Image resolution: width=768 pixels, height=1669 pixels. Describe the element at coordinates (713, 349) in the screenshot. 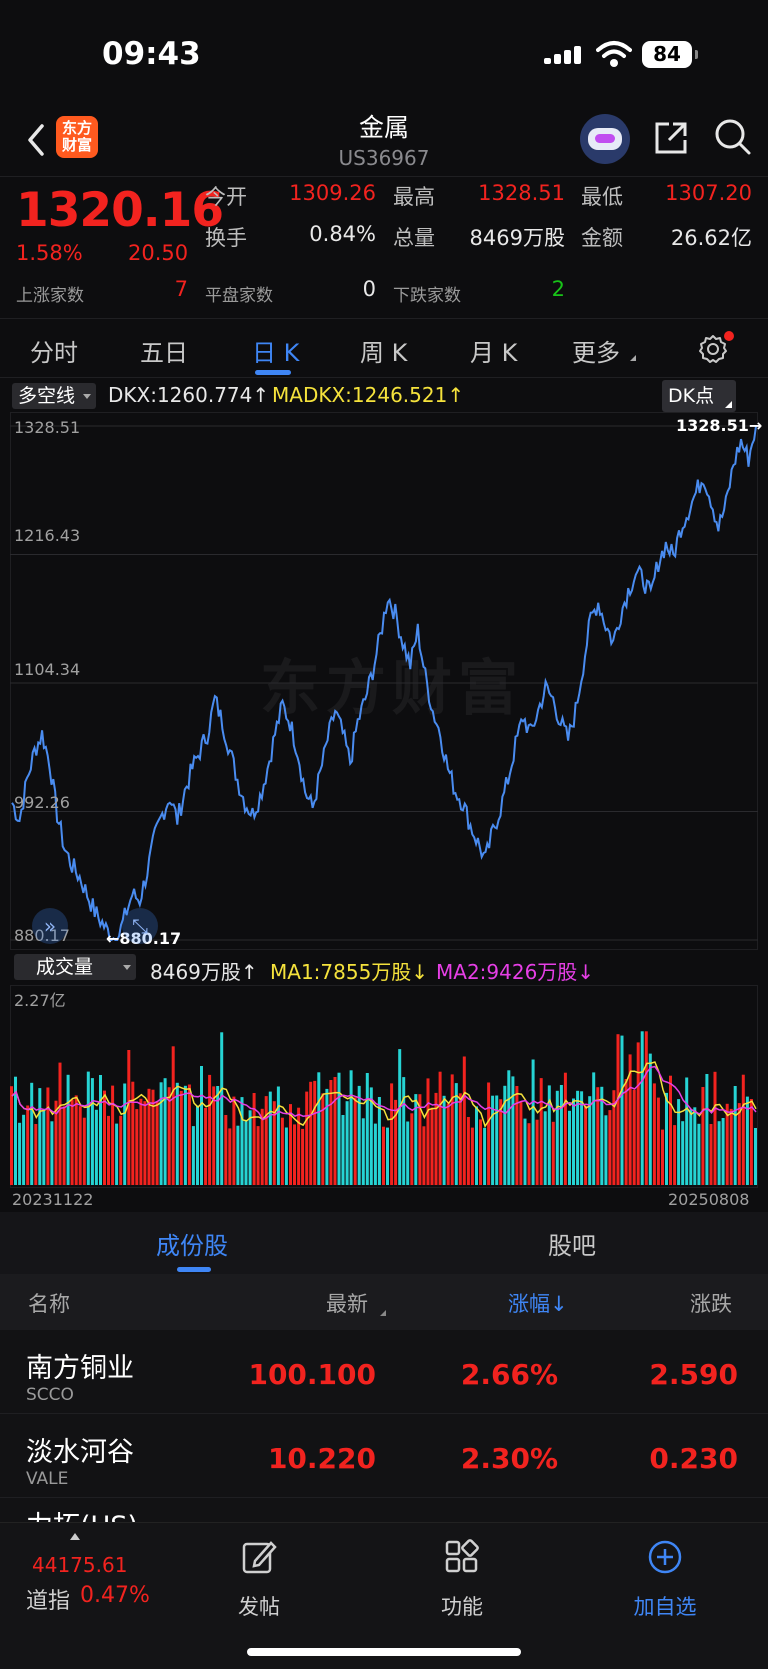

I see `settings-gear-icon` at that location.